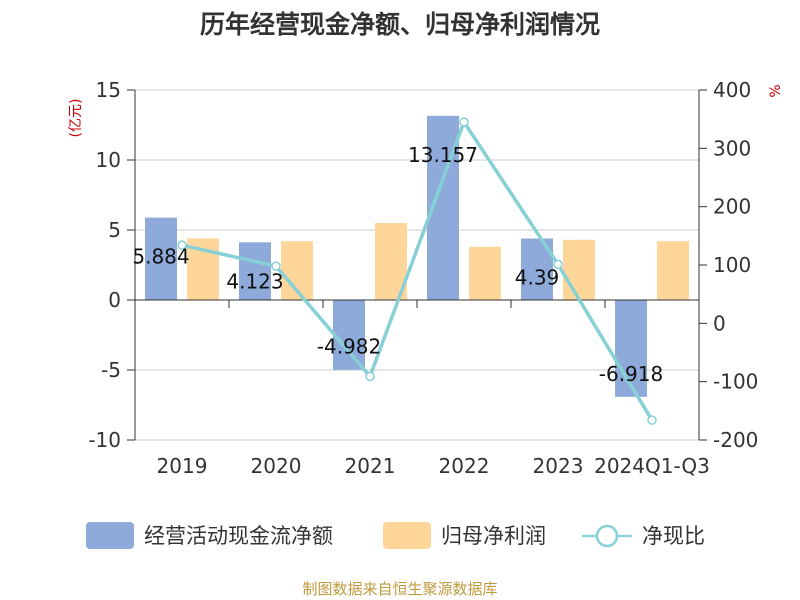  What do you see at coordinates (276, 466) in the screenshot?
I see `x-tick-label: 2020` at bounding box center [276, 466].